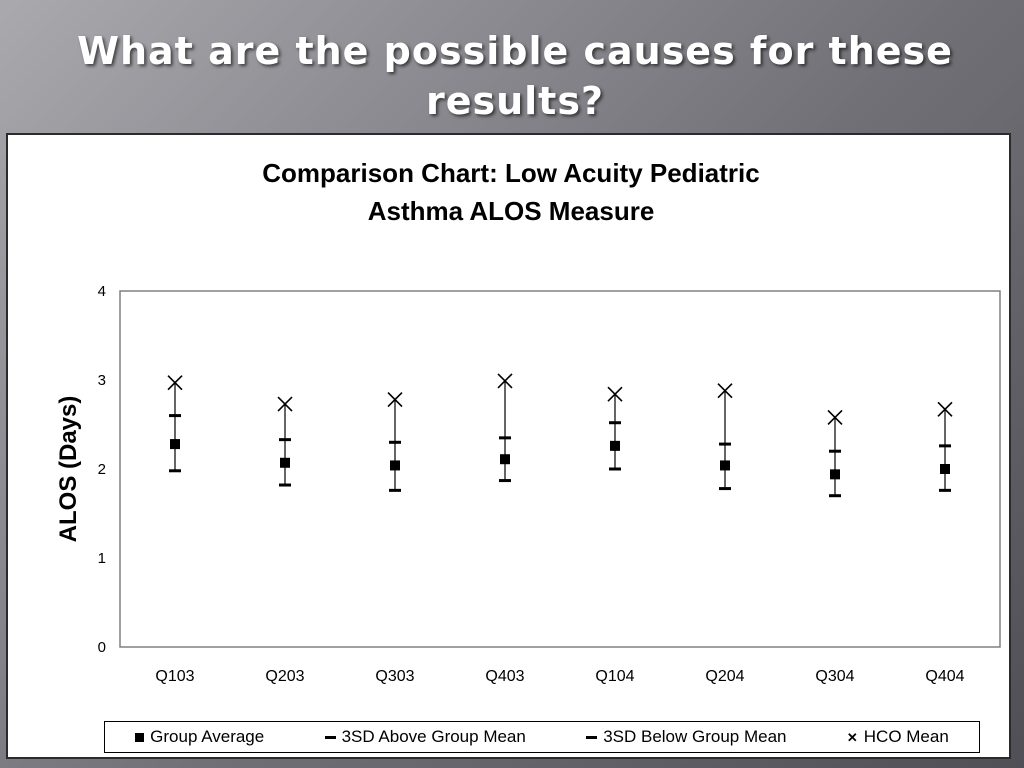 This screenshot has width=1024, height=768. What do you see at coordinates (284, 676) in the screenshot?
I see `x-tick-label: Q203` at bounding box center [284, 676].